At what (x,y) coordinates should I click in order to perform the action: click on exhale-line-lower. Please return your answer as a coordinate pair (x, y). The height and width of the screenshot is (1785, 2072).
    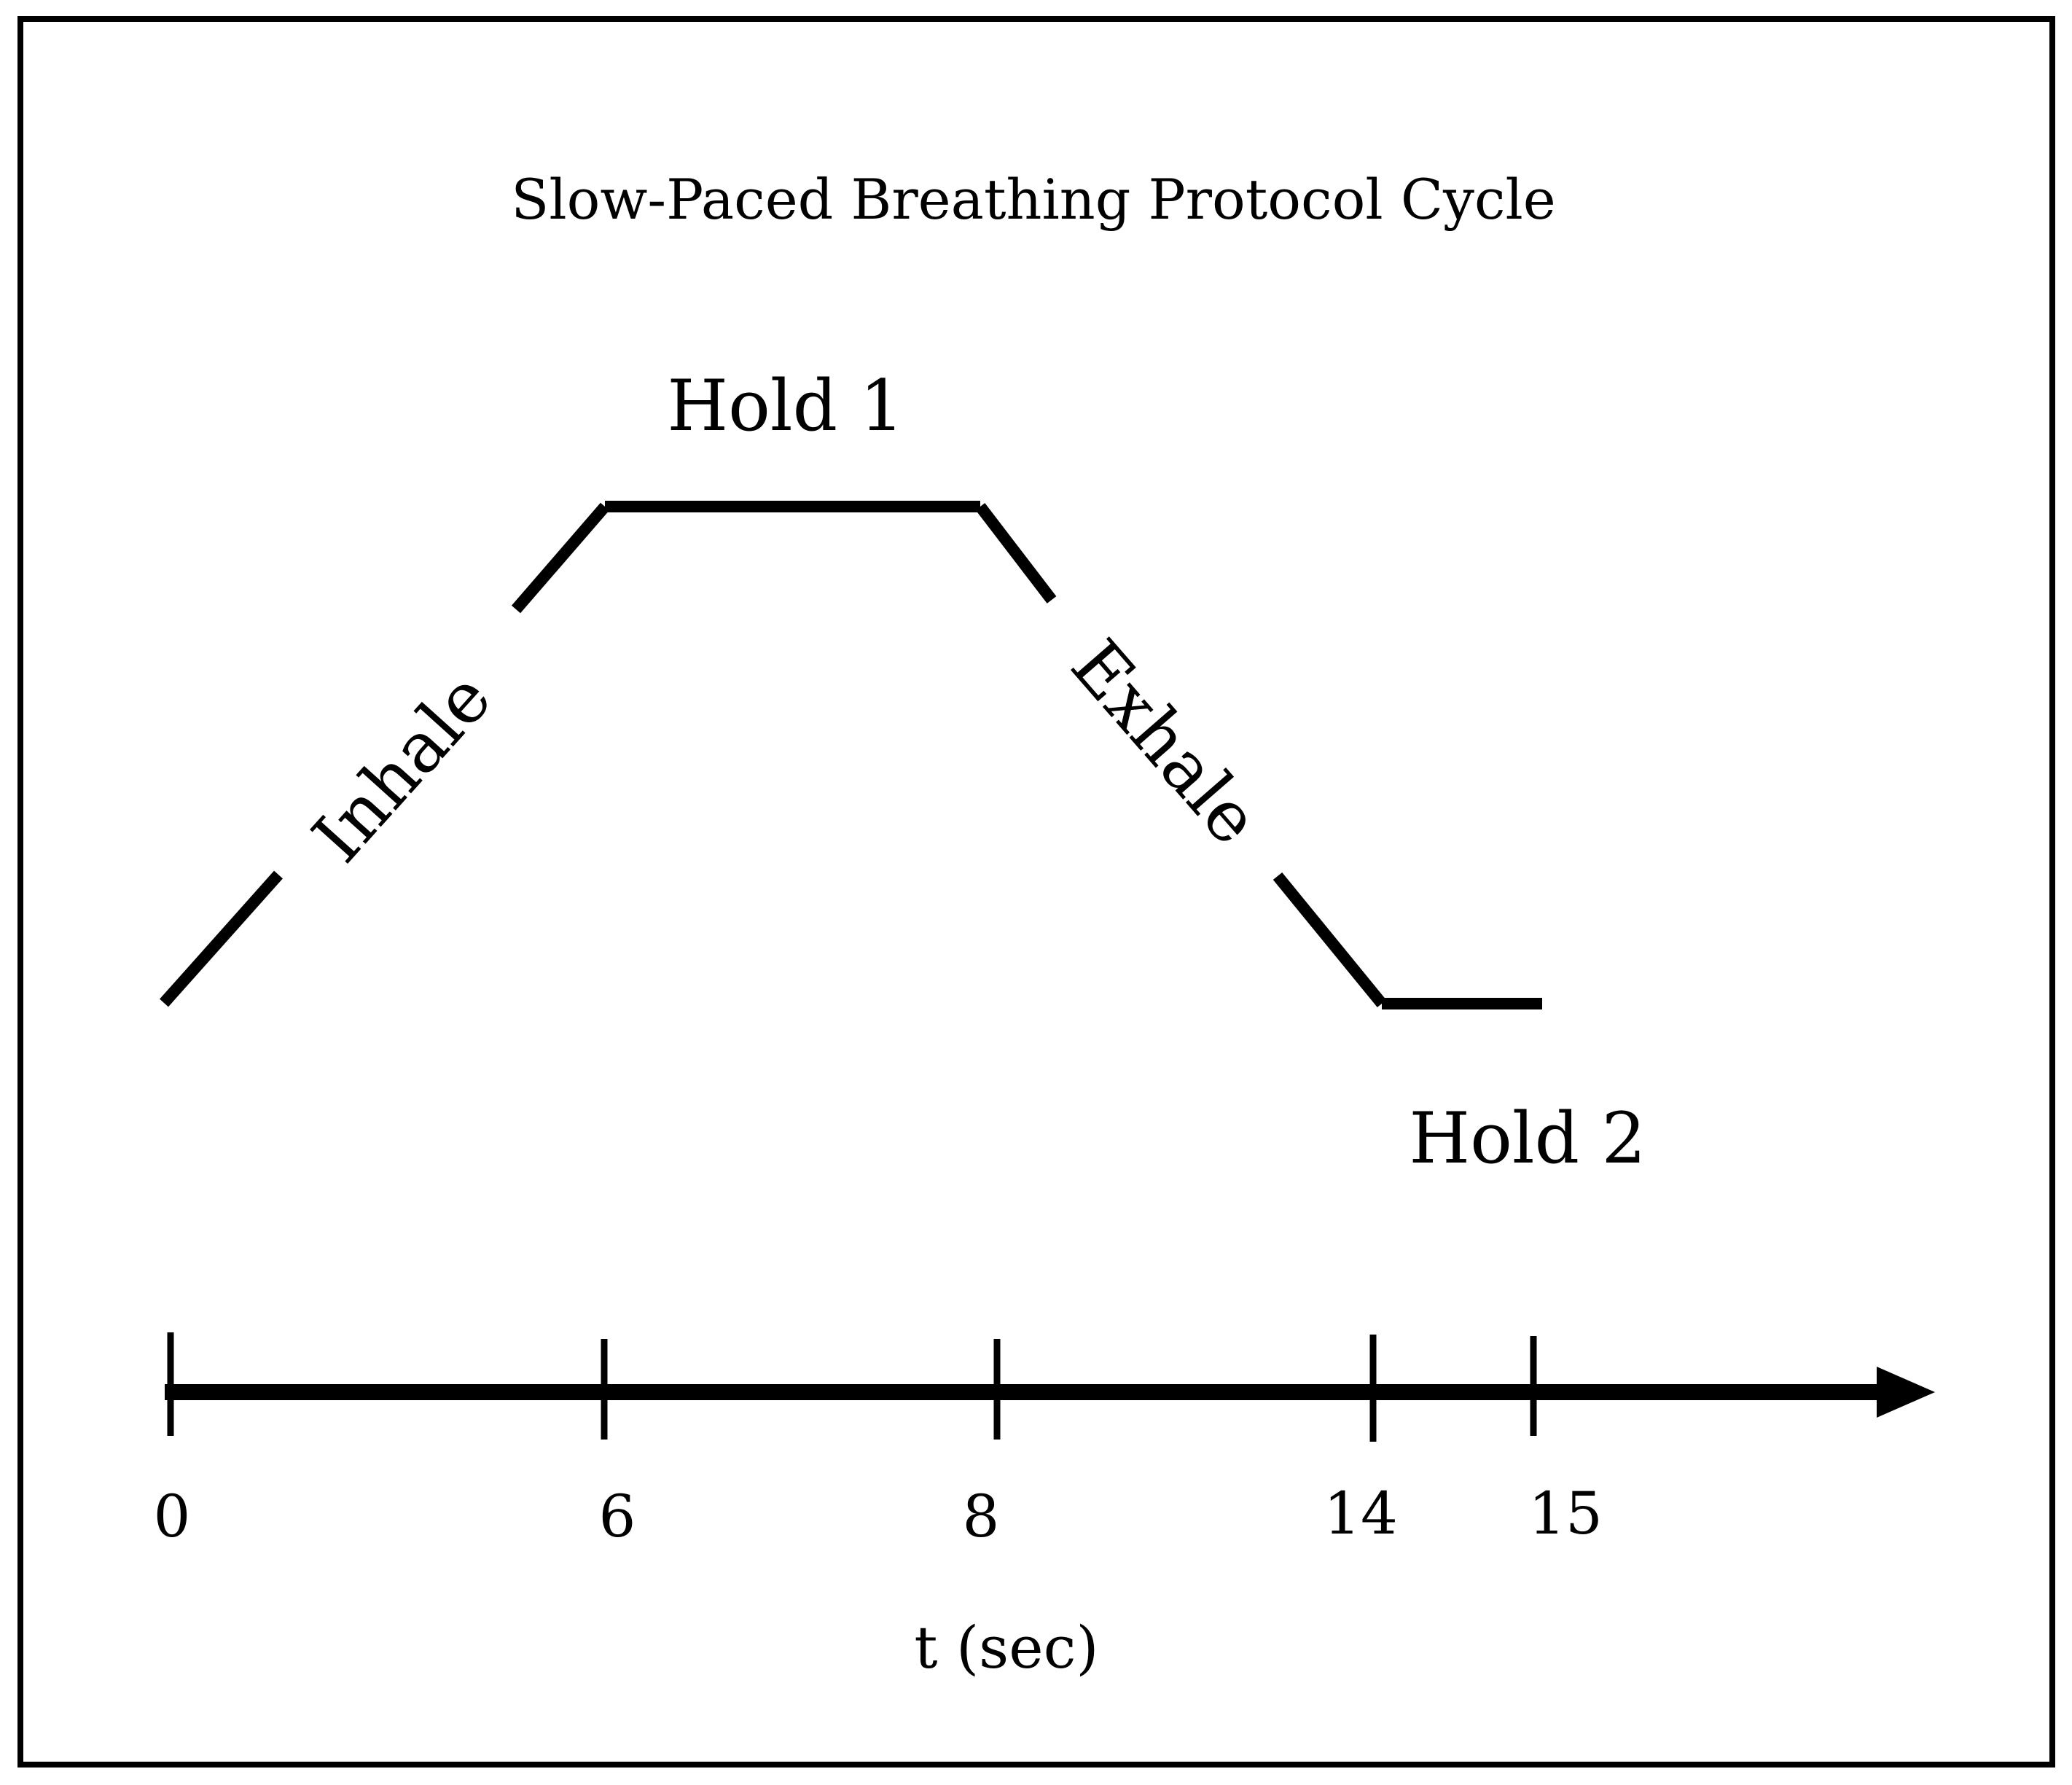
    Looking at the image, I should click on (1329, 940).